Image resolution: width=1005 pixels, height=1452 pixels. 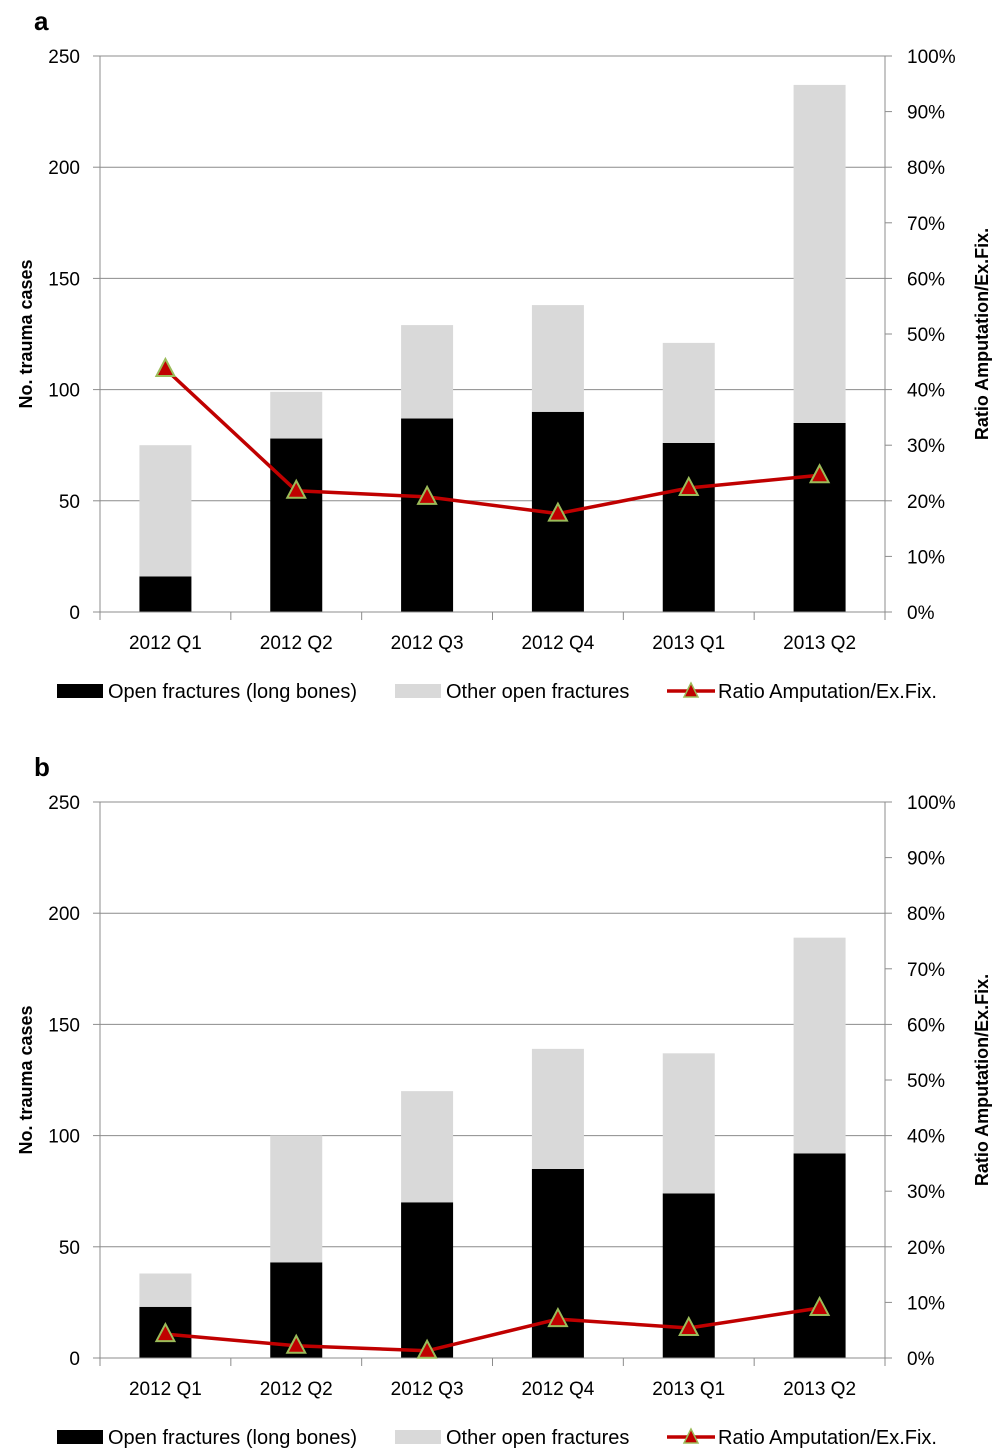 What do you see at coordinates (42, 767) in the screenshot?
I see `panel-label: b` at bounding box center [42, 767].